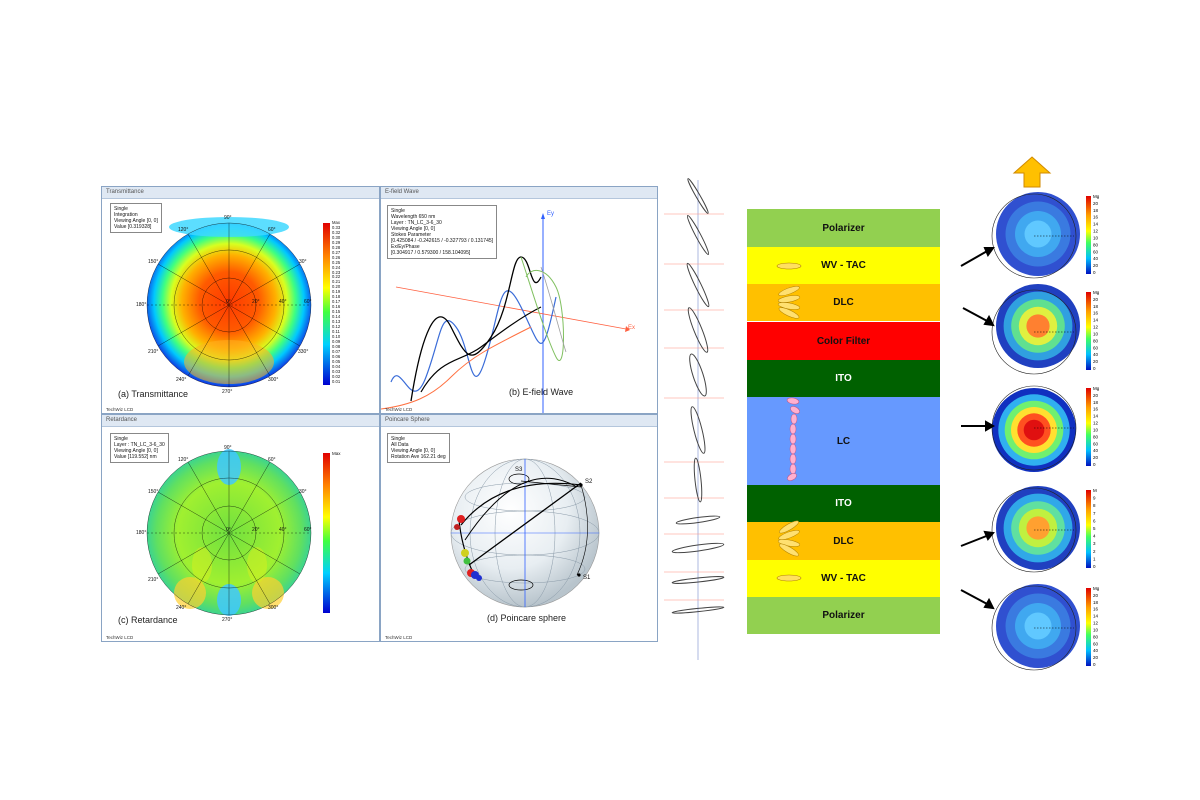 The image size is (1200, 800). I want to click on colorbar-label: 0.01, so click(336, 381).